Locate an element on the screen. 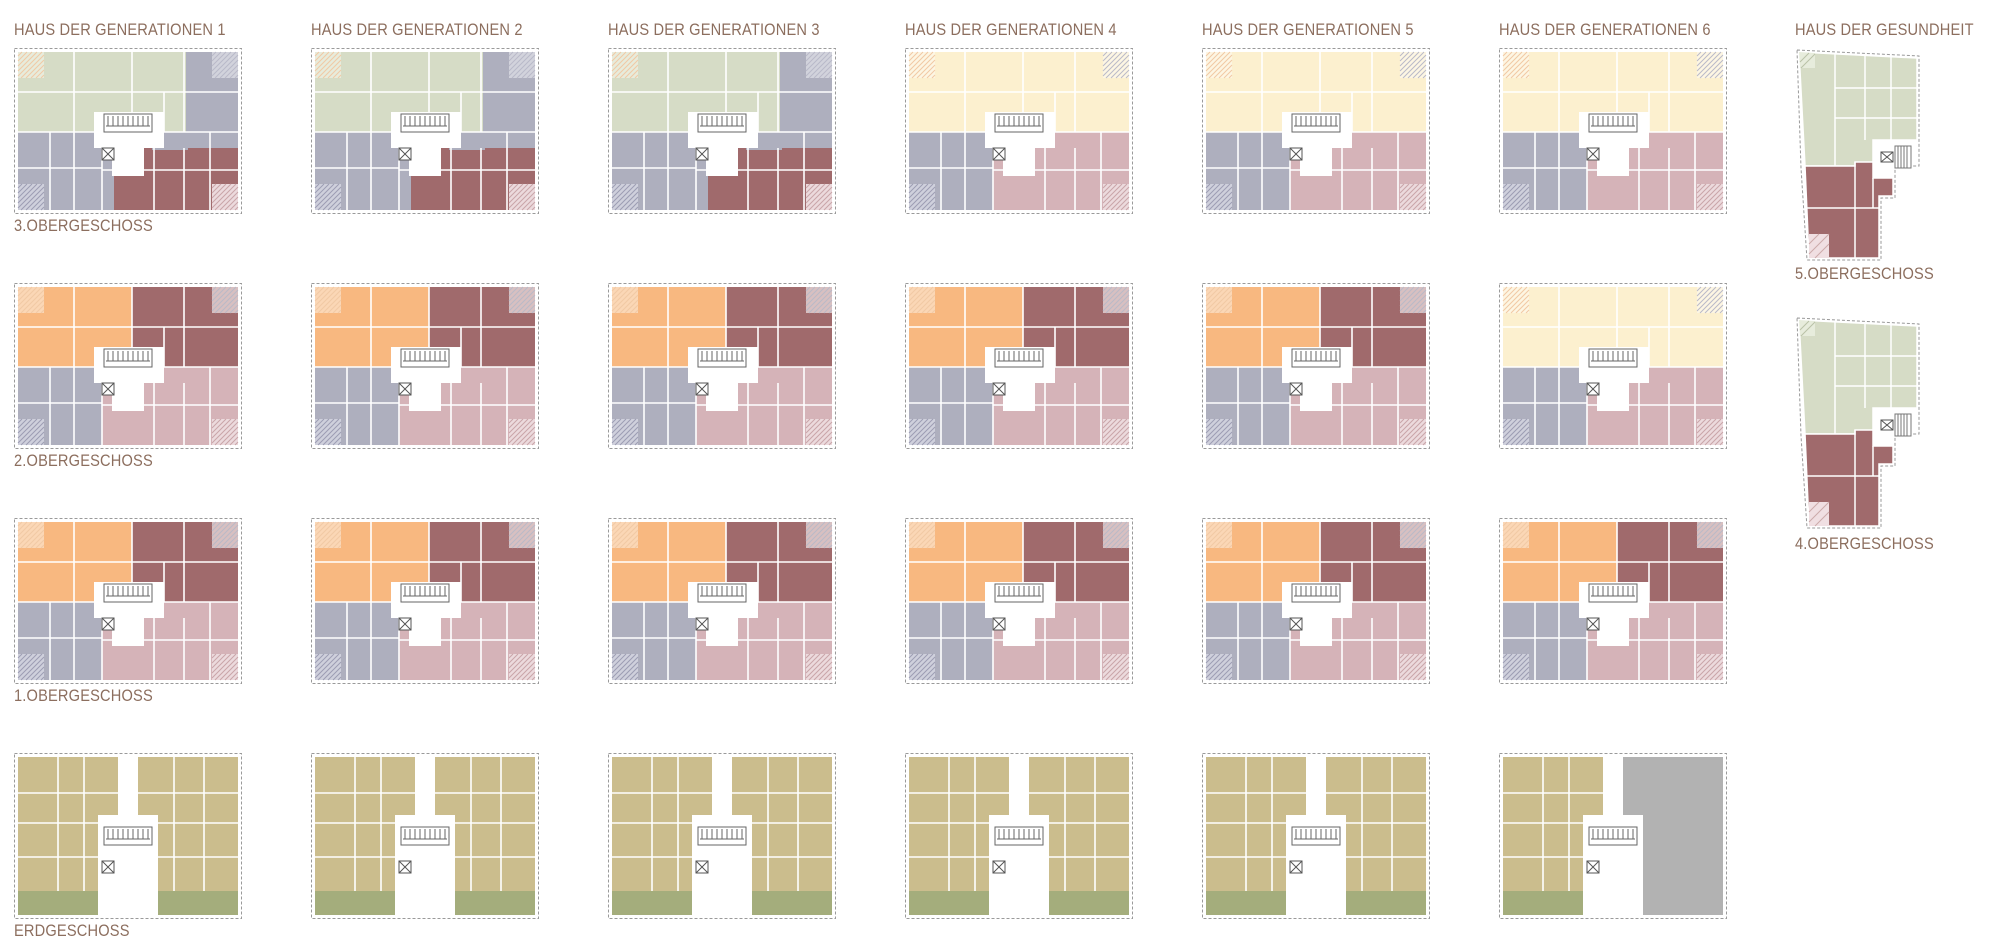 This screenshot has width=2000, height=943. floor-plan-b2-row2 is located at coordinates (425, 366).